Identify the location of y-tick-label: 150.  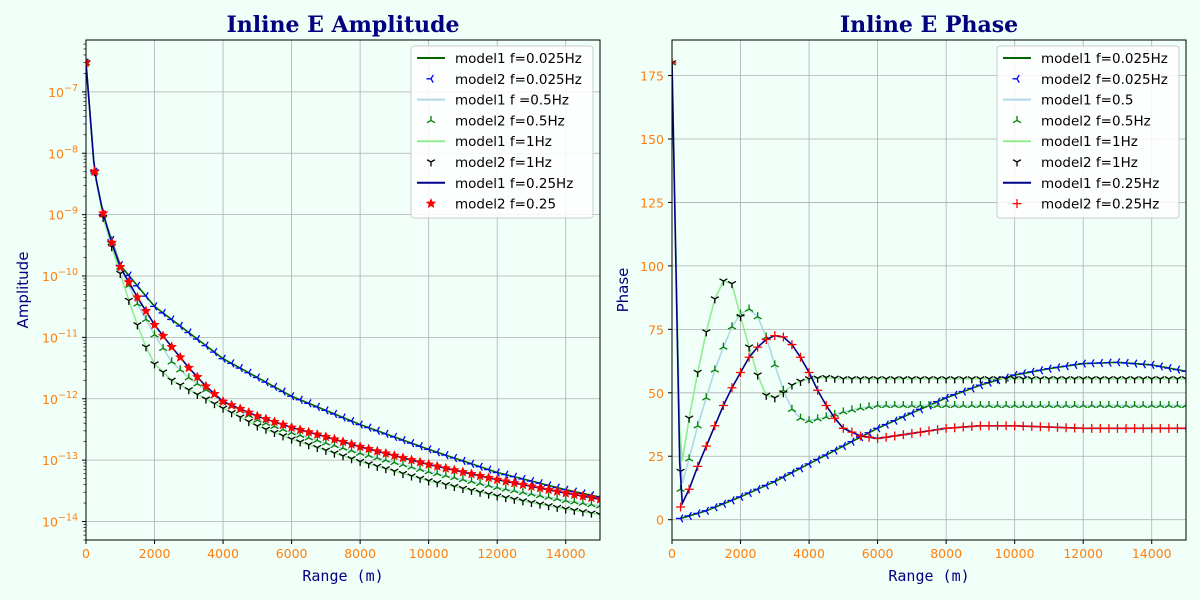
(652, 139).